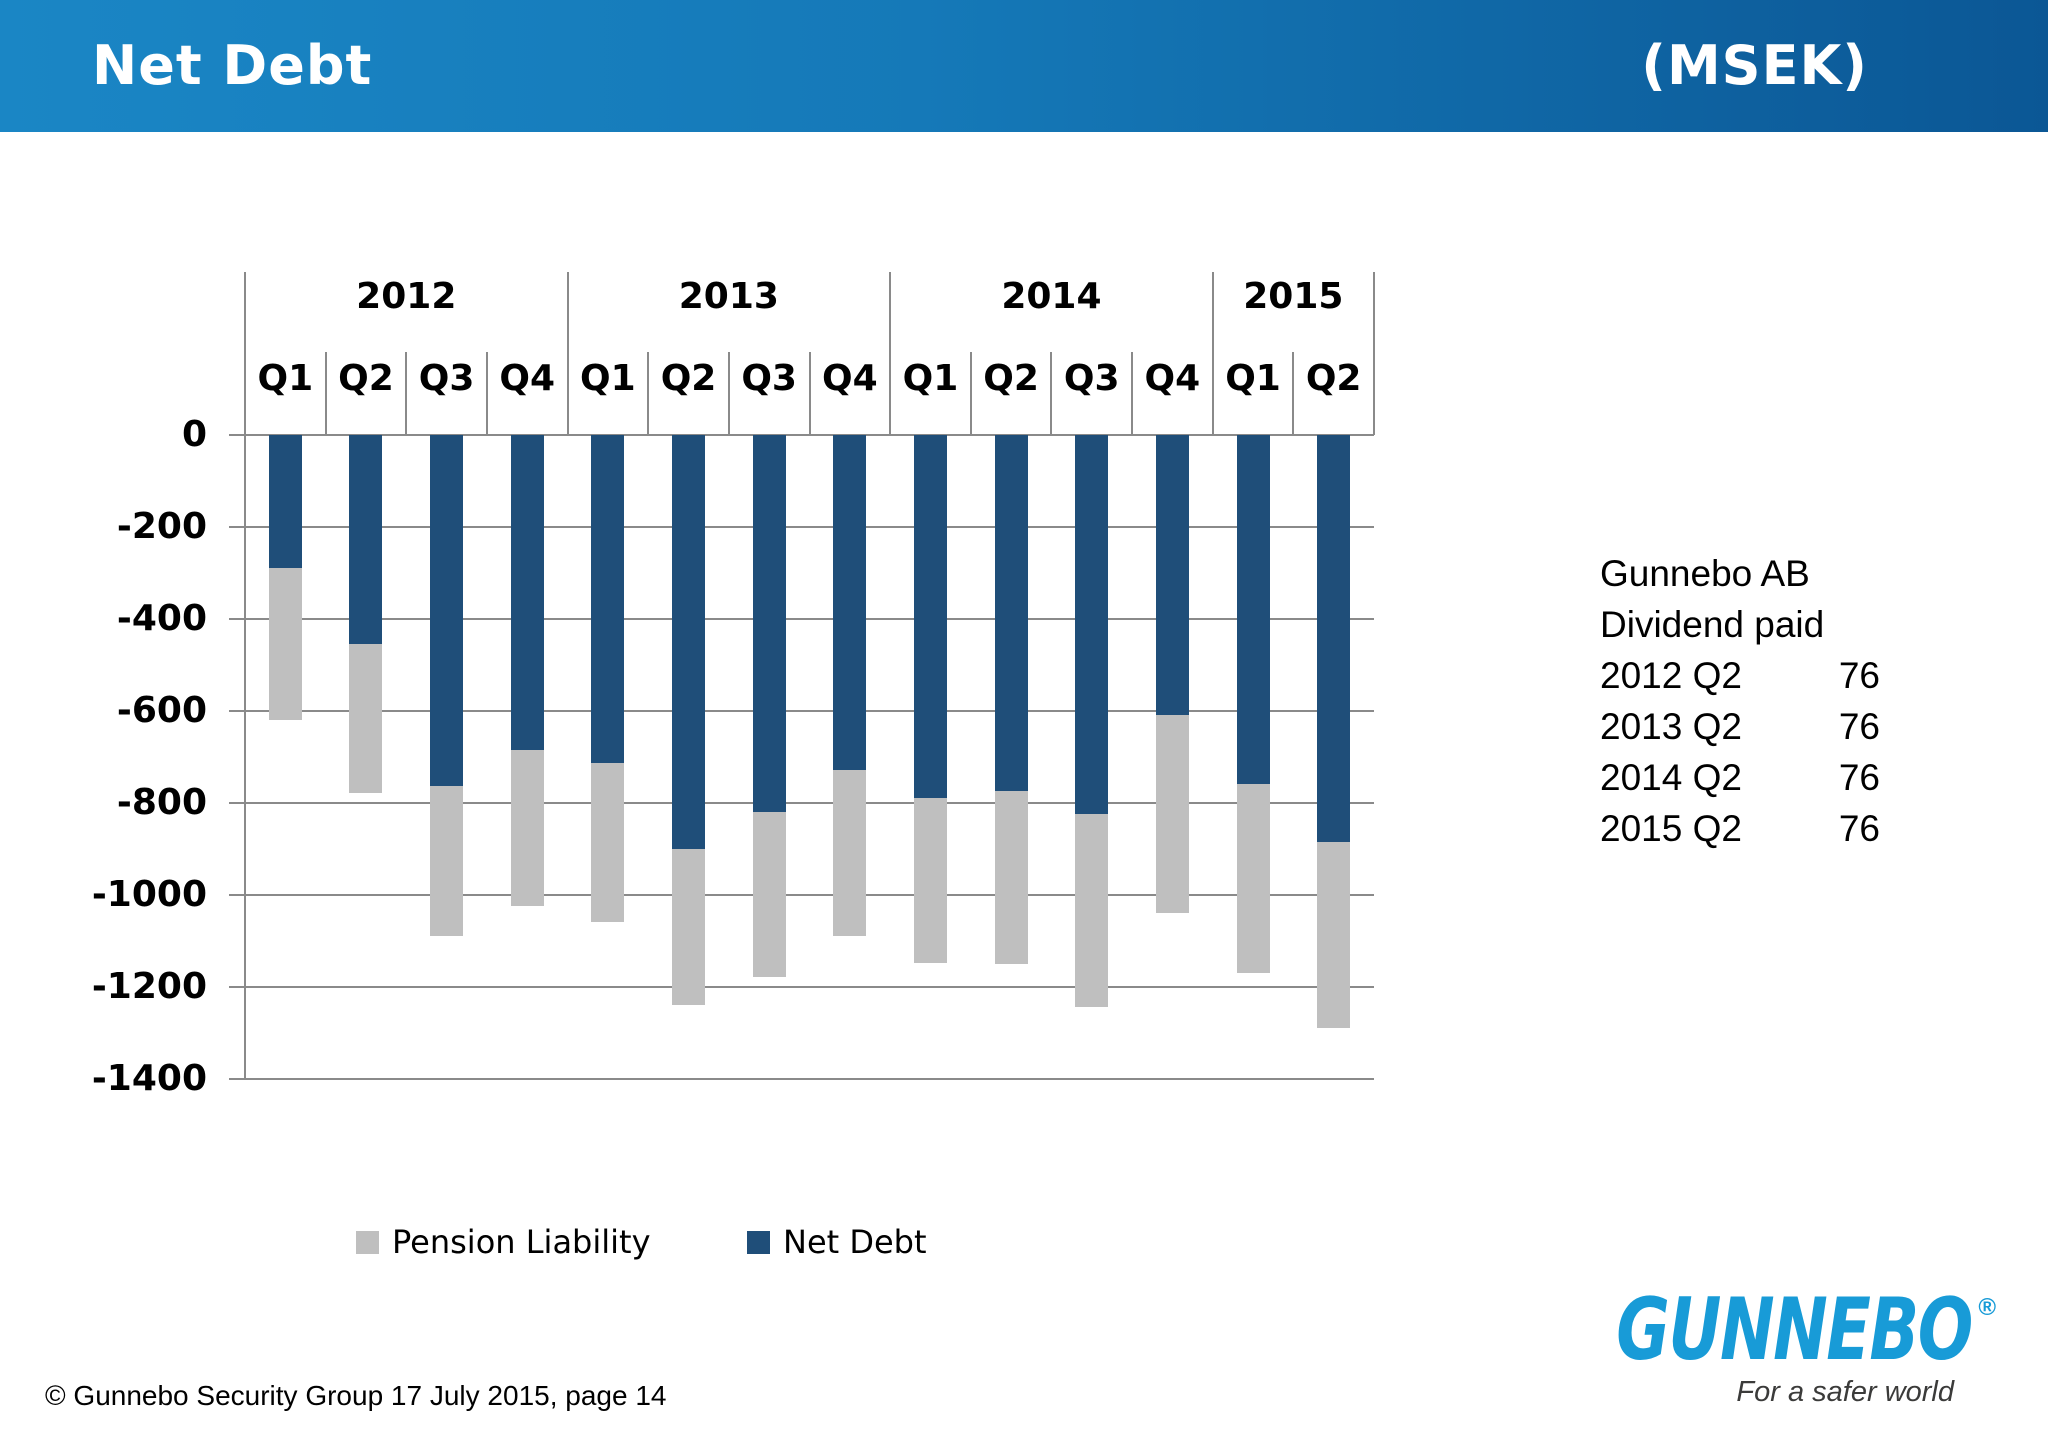 Image resolution: width=2048 pixels, height=1448 pixels. What do you see at coordinates (1671, 726) in the screenshot?
I see `dividend-period: 2013 Q2` at bounding box center [1671, 726].